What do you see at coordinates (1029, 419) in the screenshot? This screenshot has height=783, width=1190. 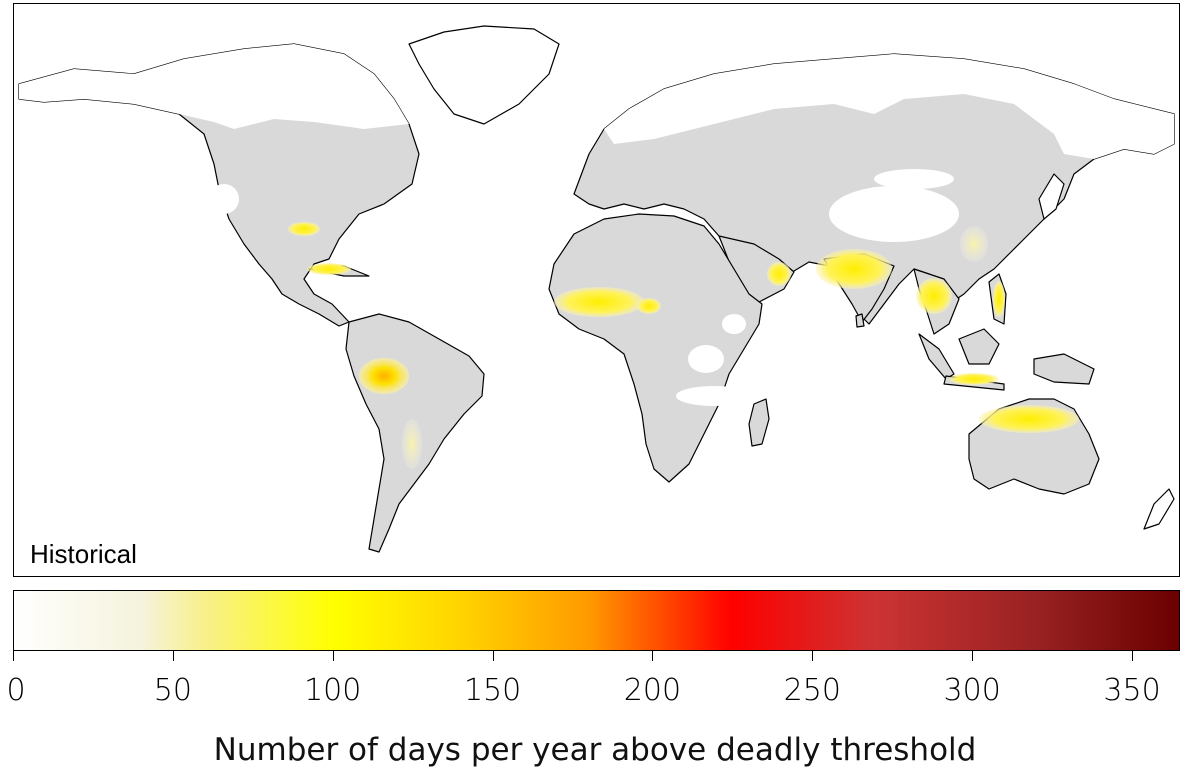 I see `region-north-australia` at bounding box center [1029, 419].